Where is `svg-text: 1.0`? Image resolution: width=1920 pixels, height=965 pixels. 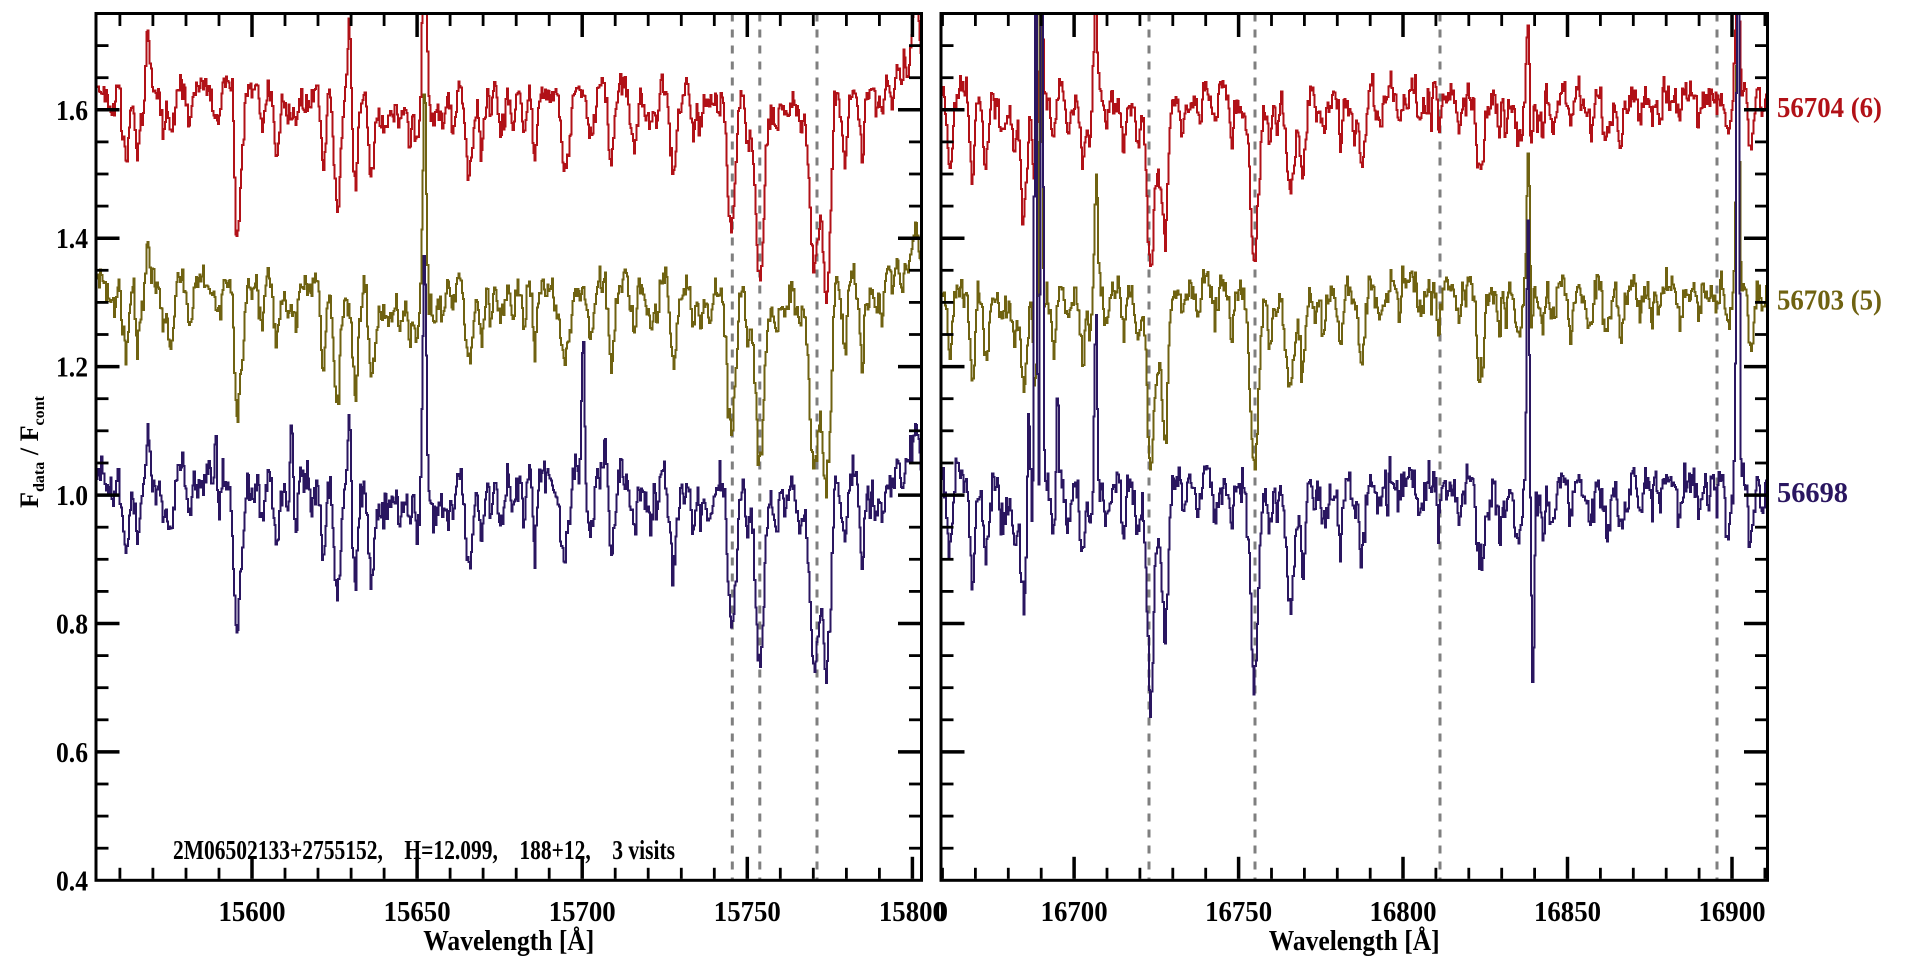
svg-text: 1.0 is located at coordinates (72, 496).